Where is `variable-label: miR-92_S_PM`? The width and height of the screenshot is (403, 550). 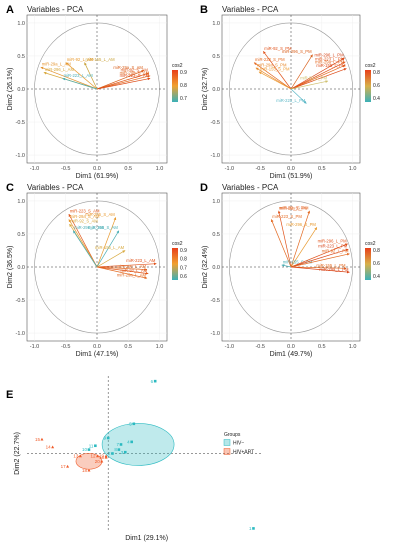 variable-label: miR-92_S_PM is located at coordinates (278, 48).